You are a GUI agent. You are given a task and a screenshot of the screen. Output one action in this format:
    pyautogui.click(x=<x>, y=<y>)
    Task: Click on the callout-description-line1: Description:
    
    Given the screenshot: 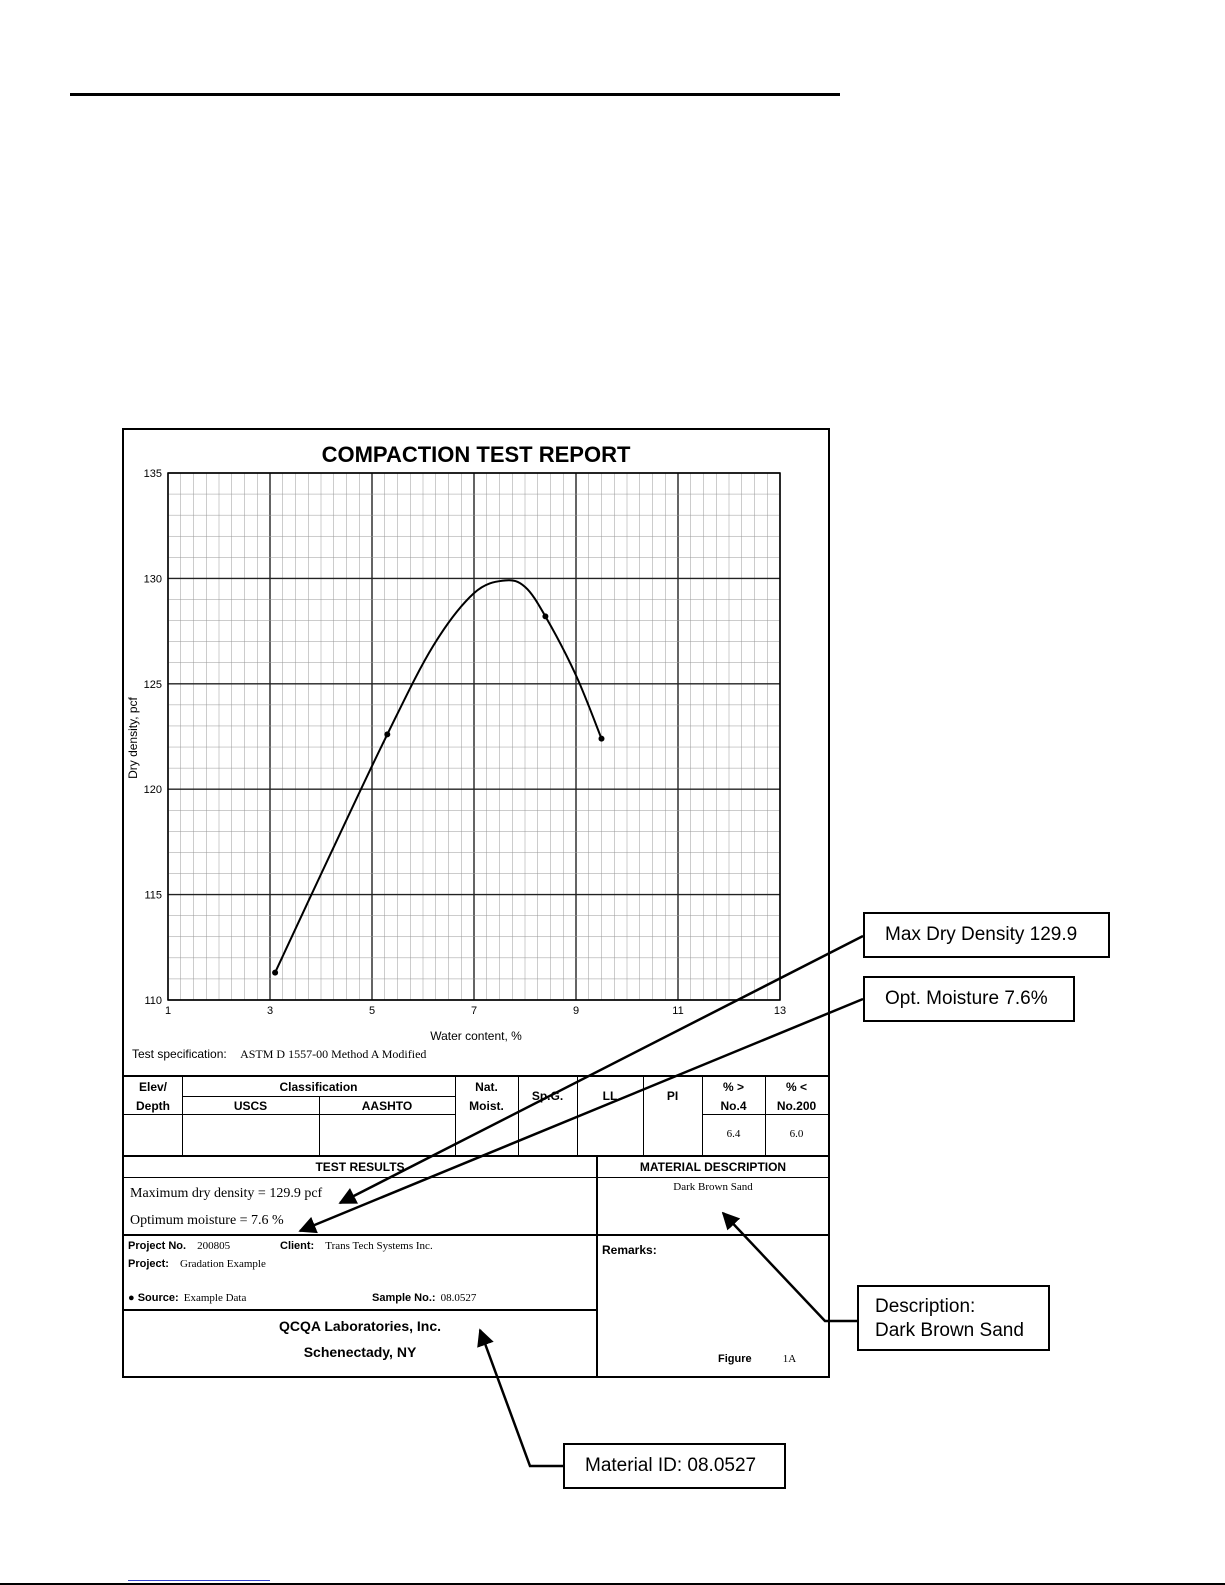 What is the action you would take?
    pyautogui.click(x=925, y=1306)
    